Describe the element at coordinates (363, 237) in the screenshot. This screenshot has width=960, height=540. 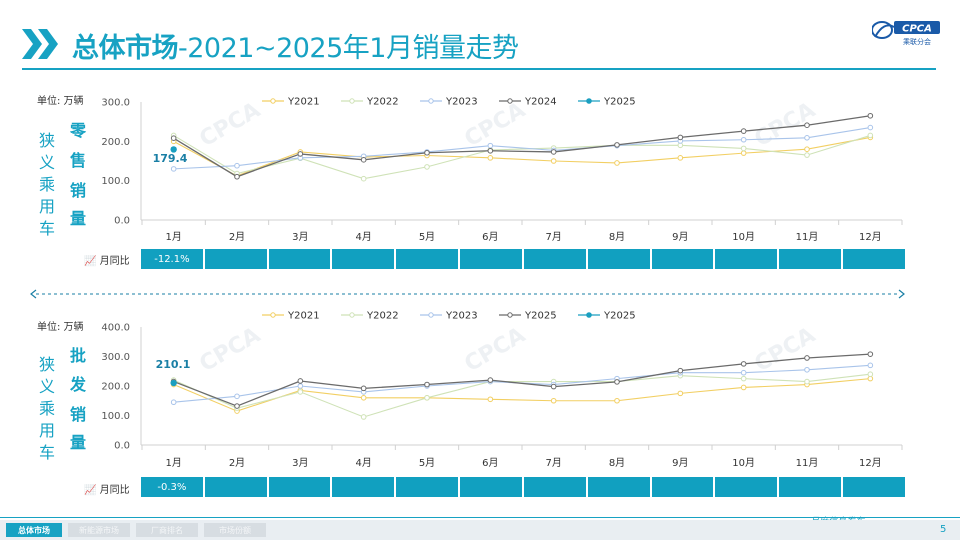
I see `x-tick-label: 4月` at that location.